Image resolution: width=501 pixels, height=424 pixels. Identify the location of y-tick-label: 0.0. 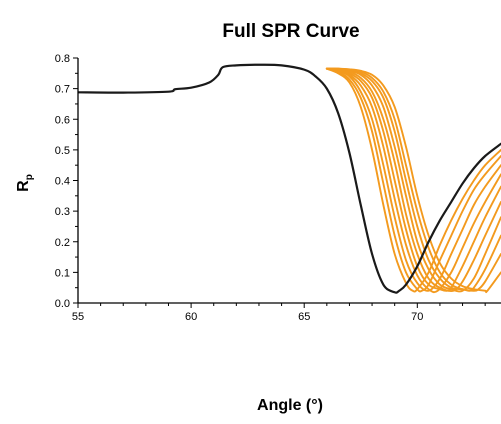
(62, 304).